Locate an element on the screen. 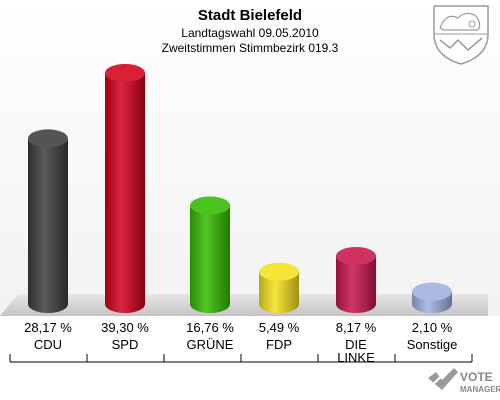  bar-cdu is located at coordinates (48, 221).